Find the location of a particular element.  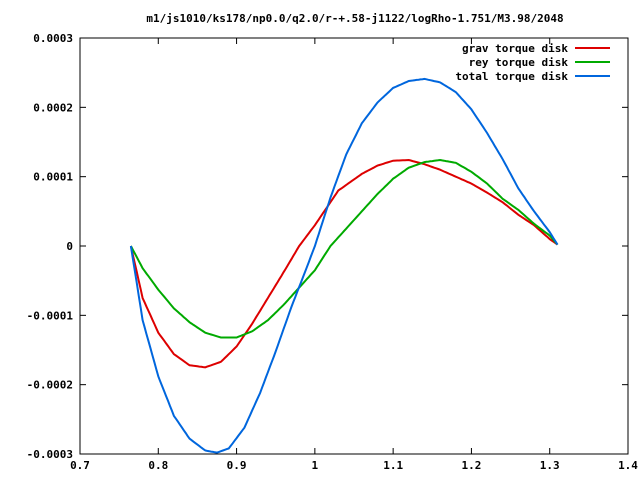

y-tick-label: 0.0002 is located at coordinates (53, 107).